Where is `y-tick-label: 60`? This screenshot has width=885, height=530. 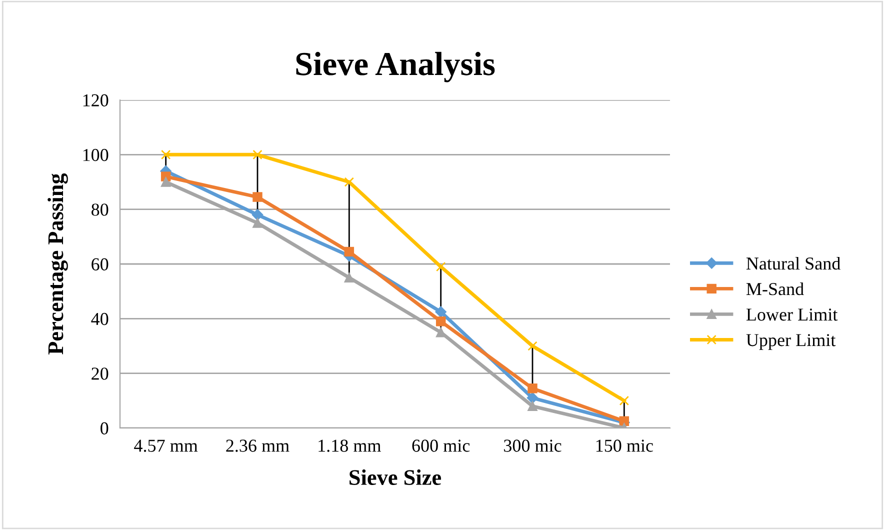
y-tick-label: 60 is located at coordinates (100, 264).